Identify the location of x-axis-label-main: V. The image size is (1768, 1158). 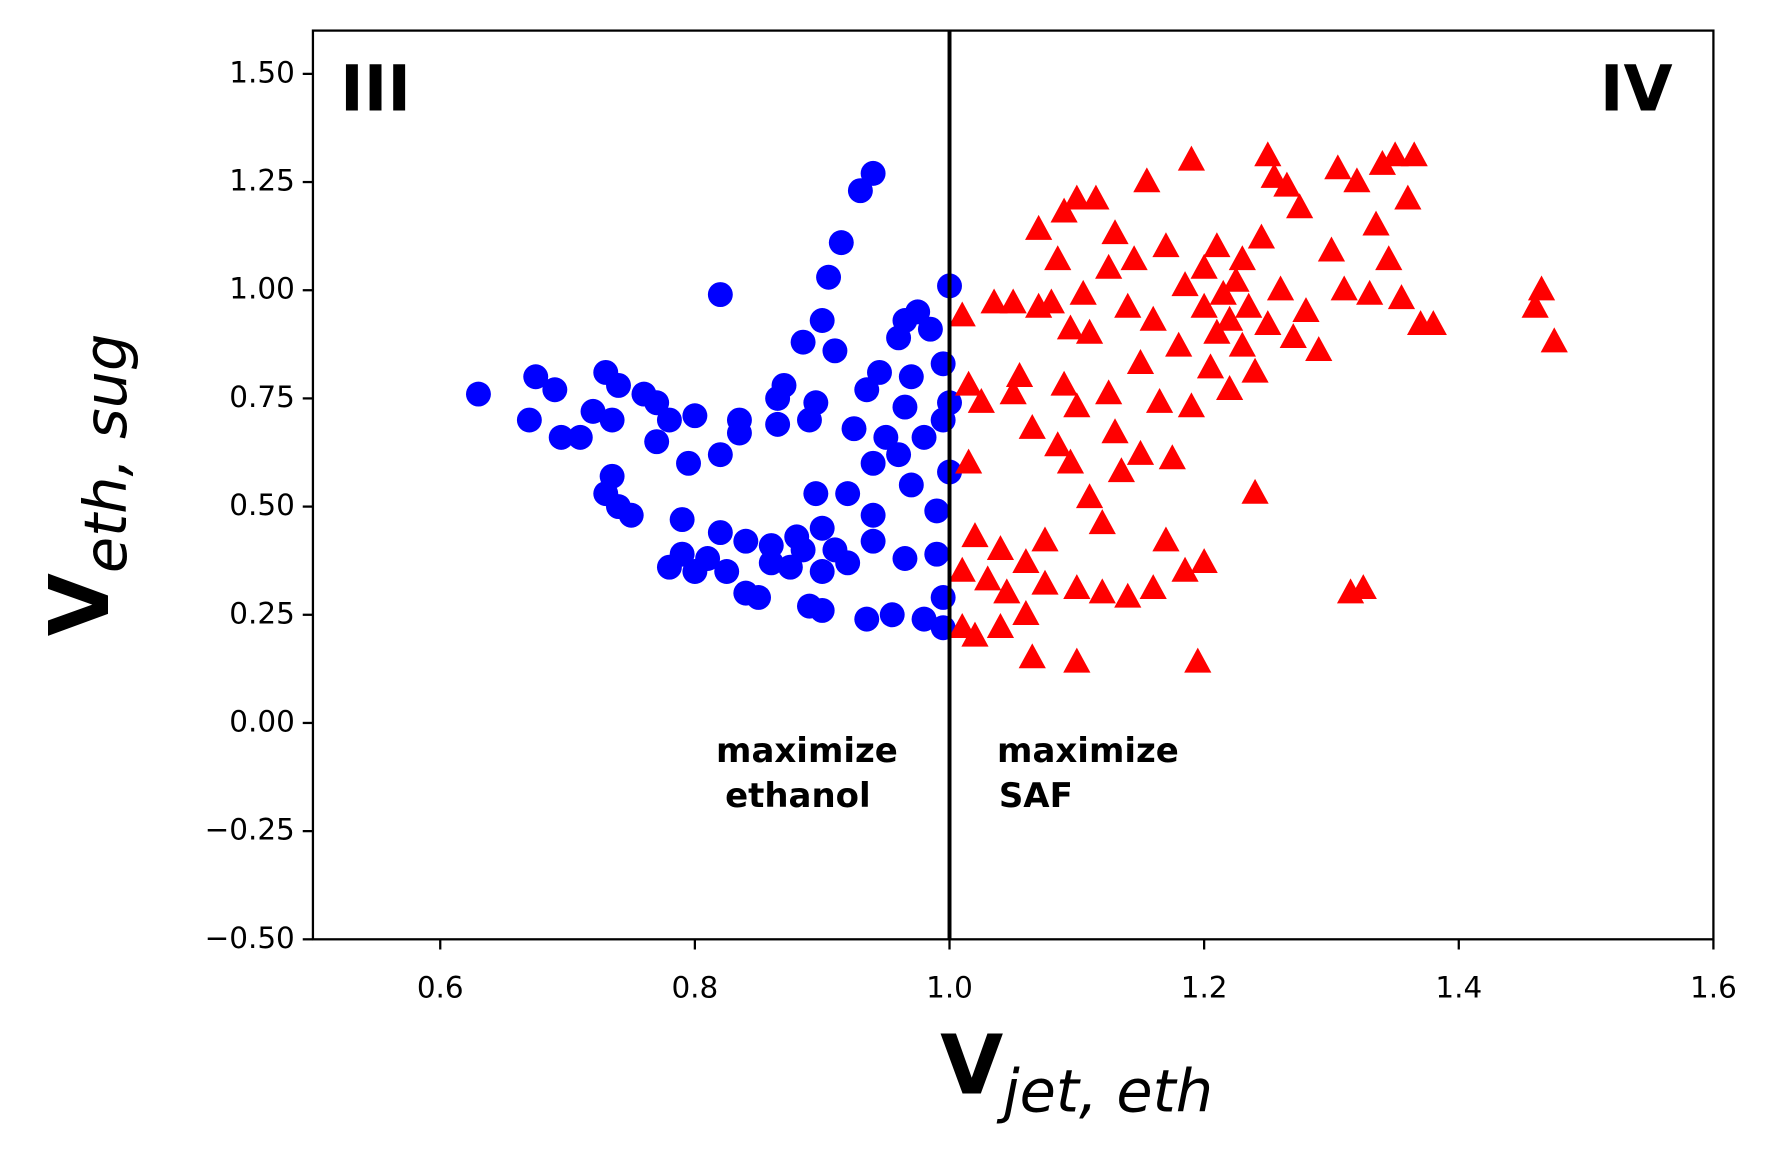
(971, 1065).